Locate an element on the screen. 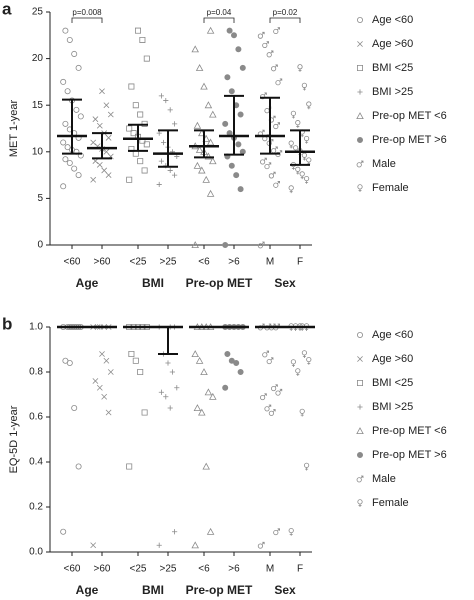 The width and height of the screenshot is (474, 600). x-tick-label: <25 is located at coordinates (138, 569).